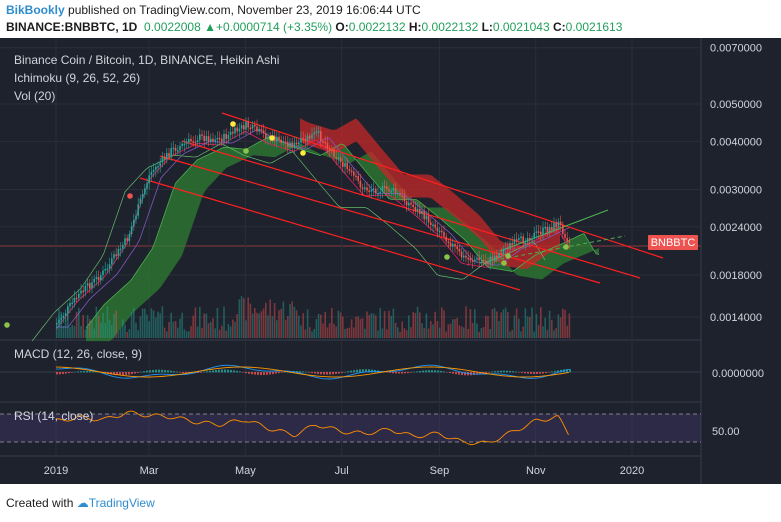 The width and height of the screenshot is (781, 522). What do you see at coordinates (121, 503) in the screenshot?
I see `tradingview-brand: TradingView` at bounding box center [121, 503].